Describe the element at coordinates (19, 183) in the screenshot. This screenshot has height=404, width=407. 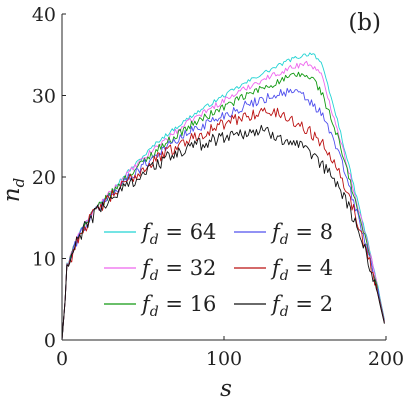
I see `y-axis-label-sub: d` at that location.